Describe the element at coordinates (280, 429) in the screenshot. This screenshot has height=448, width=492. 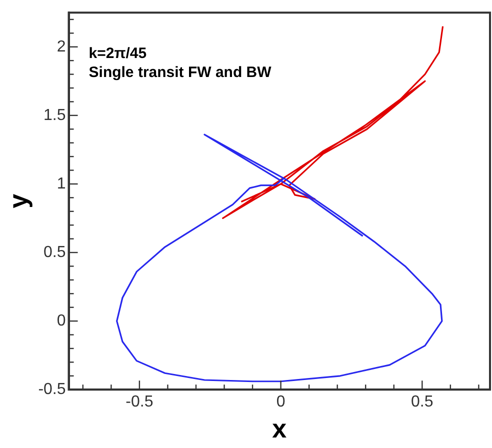
I see `x-axis-title: x` at that location.